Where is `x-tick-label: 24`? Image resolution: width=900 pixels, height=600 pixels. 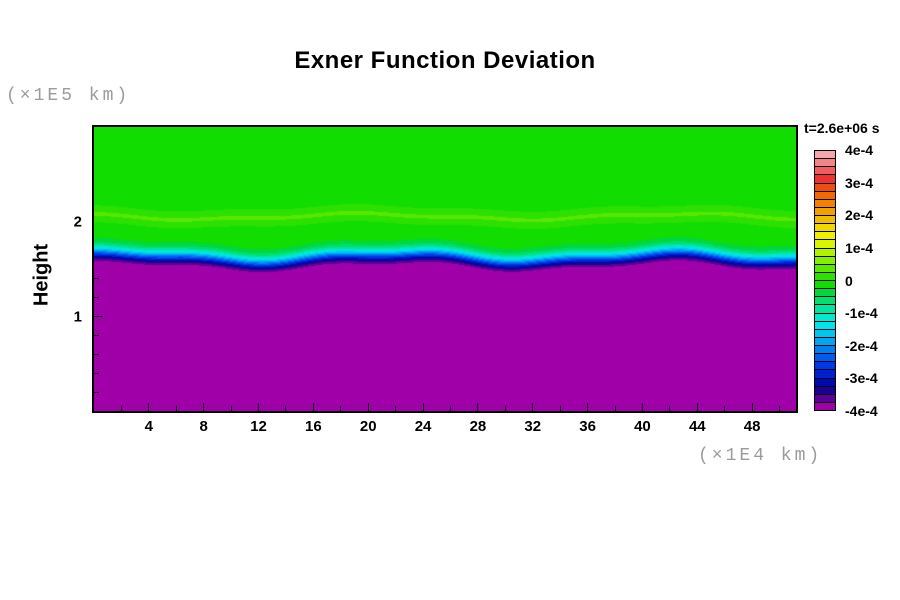
x-tick-label: 24 is located at coordinates (423, 426).